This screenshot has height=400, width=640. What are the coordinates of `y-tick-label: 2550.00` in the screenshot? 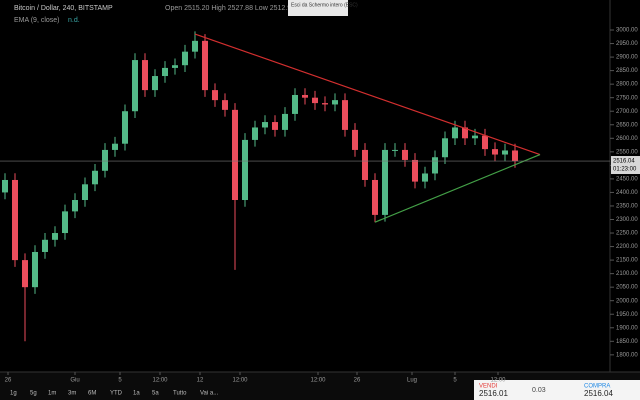 It's located at (627, 152).